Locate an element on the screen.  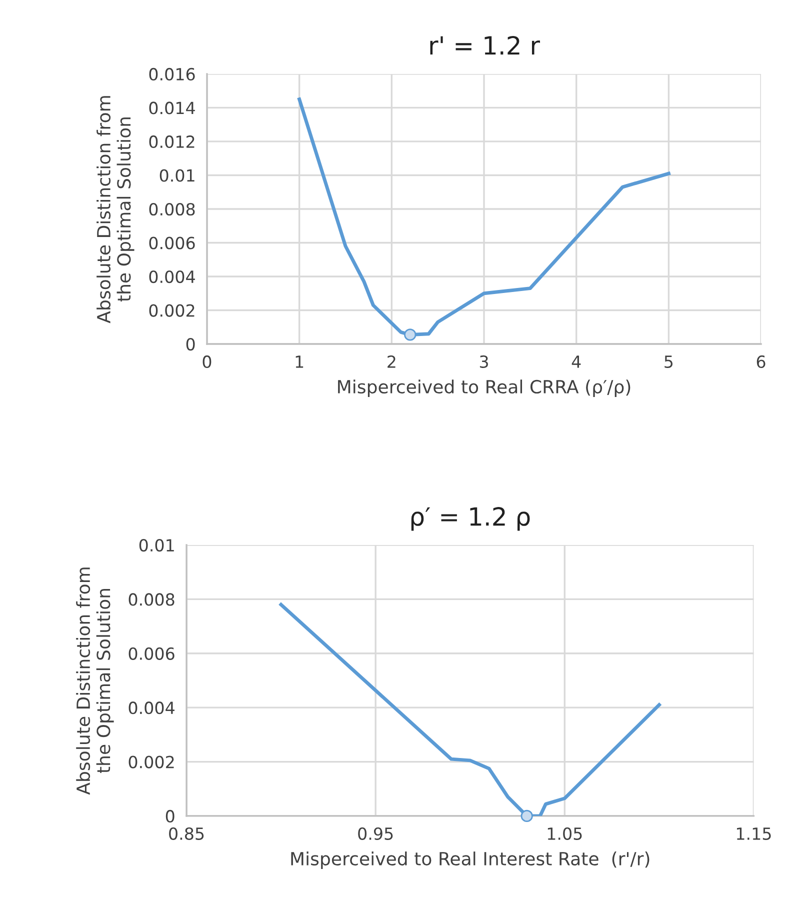
x-tick-label: 2 is located at coordinates (392, 361).